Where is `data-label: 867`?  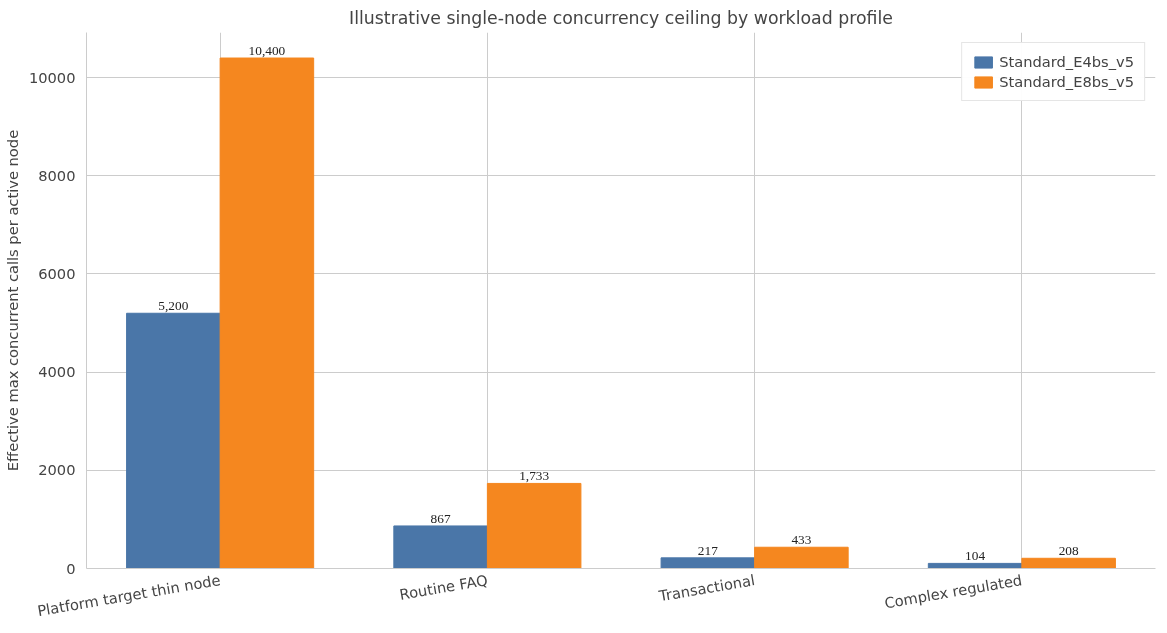
data-label: 867 is located at coordinates (440, 518).